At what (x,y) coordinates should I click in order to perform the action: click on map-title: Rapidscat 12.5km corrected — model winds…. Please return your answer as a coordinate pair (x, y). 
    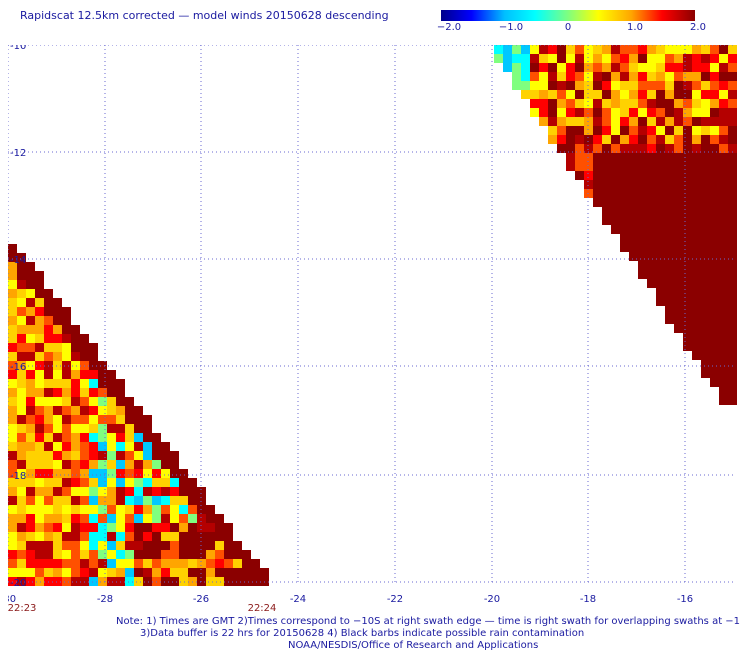
    Looking at the image, I should click on (204, 15).